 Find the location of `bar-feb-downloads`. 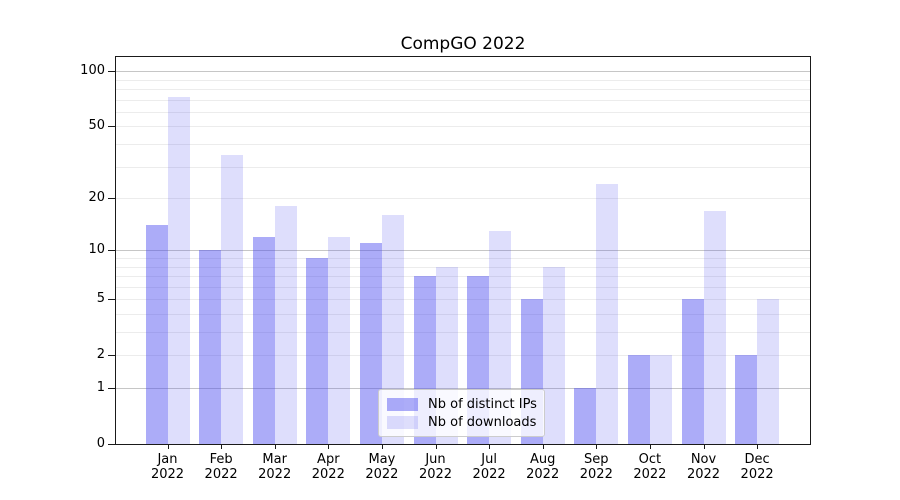

bar-feb-downloads is located at coordinates (232, 299).